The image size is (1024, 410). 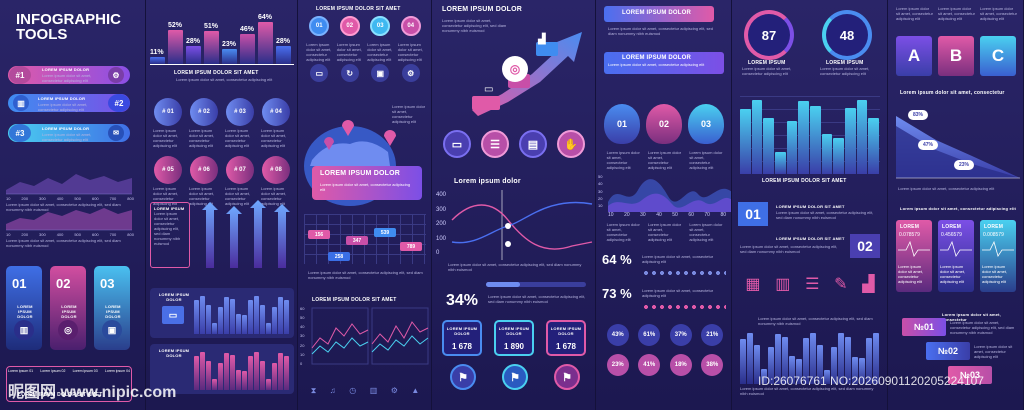 What do you see at coordinates (600, 176) in the screenshot?
I see `axis-label: 50` at bounding box center [600, 176].